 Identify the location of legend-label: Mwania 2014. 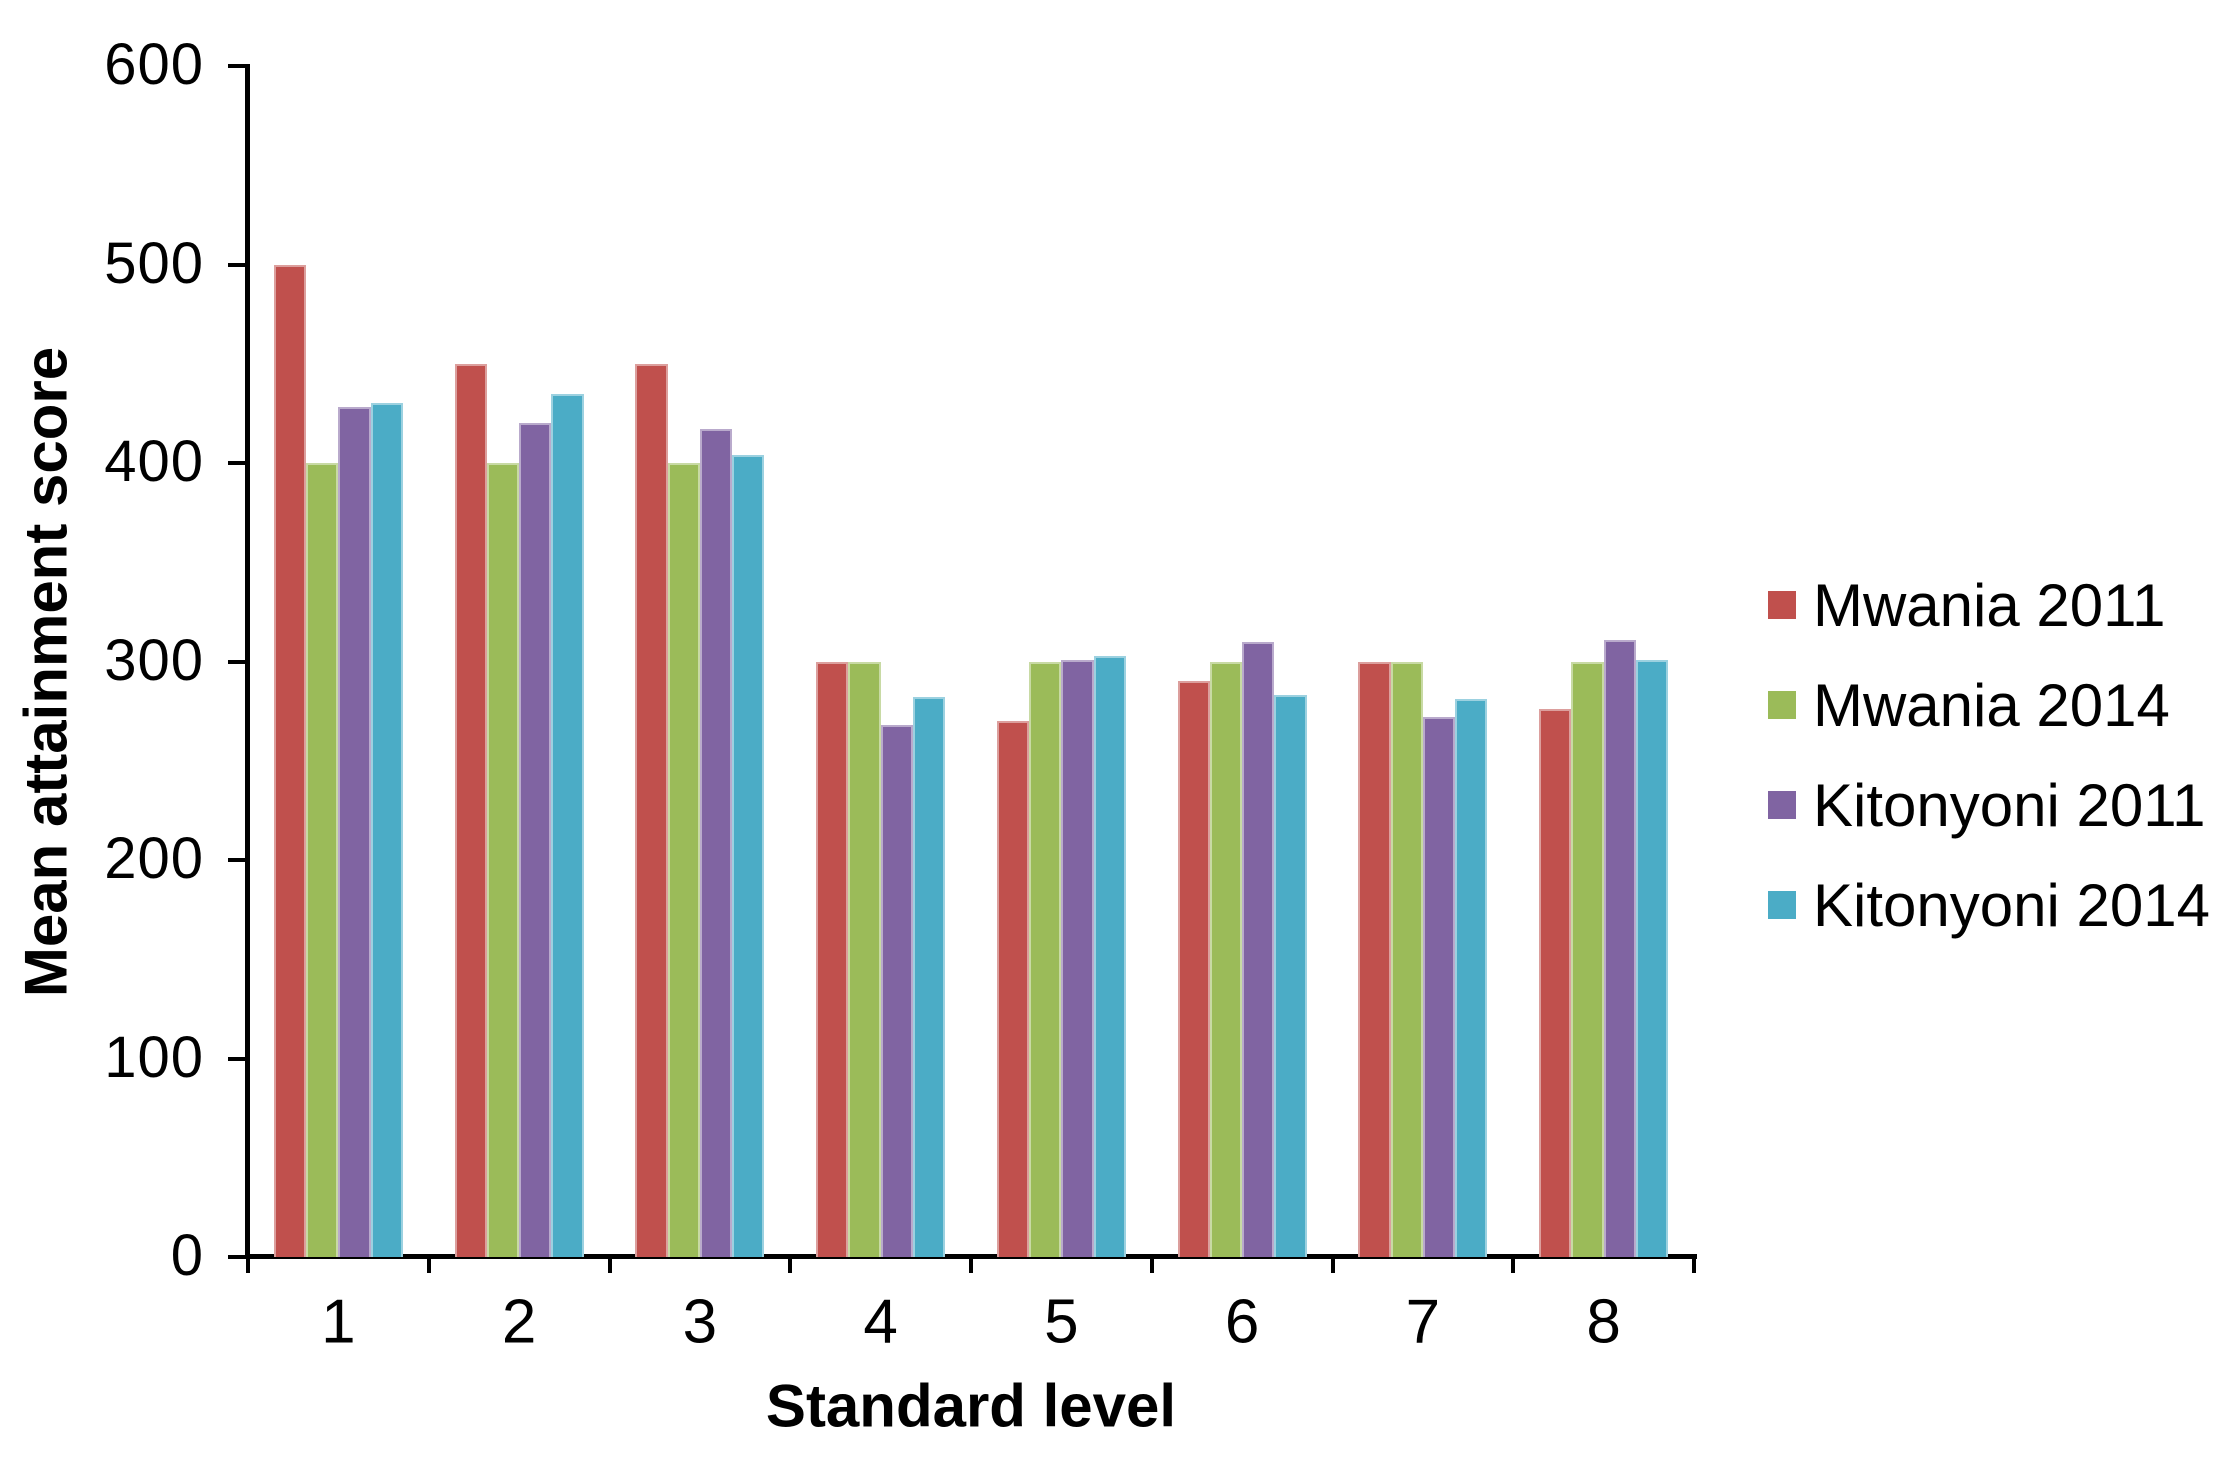
(1991, 705).